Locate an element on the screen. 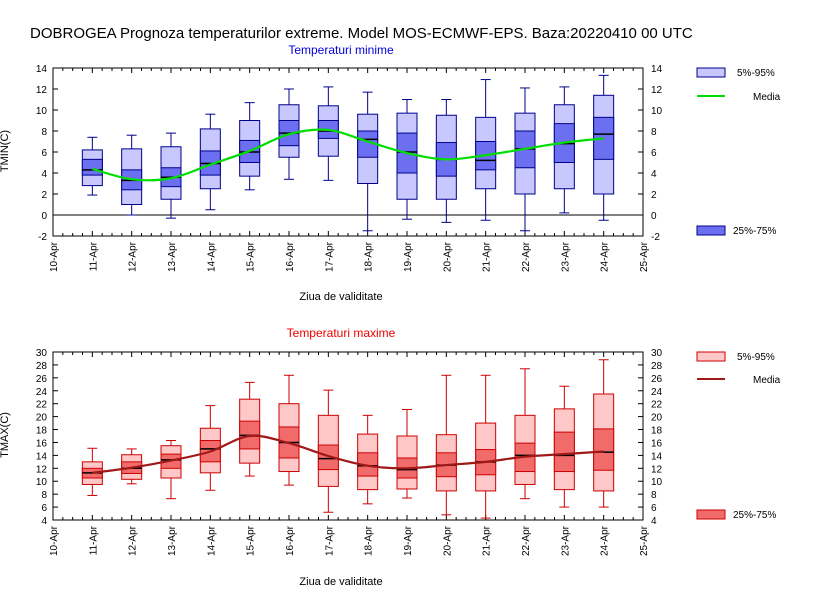  tmin-y-axis-label: TMIN(C) is located at coordinates (5, 151).